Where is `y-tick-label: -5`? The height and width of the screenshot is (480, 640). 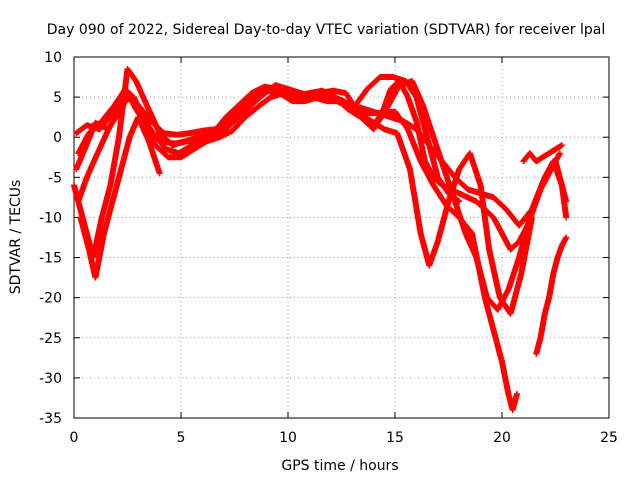
y-tick-label: -5 is located at coordinates (55, 178).